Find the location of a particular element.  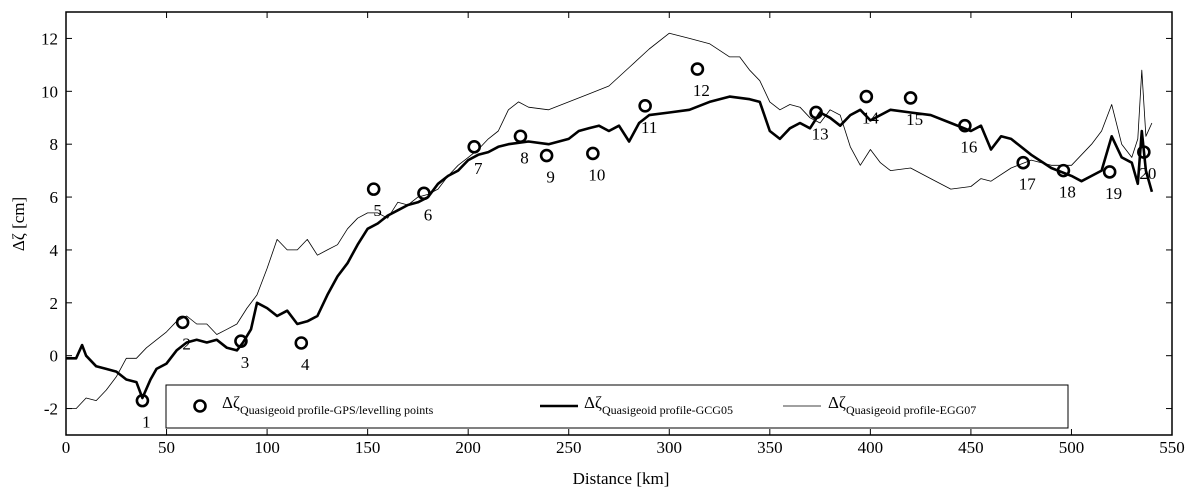

legend-marker is located at coordinates (200, 406).